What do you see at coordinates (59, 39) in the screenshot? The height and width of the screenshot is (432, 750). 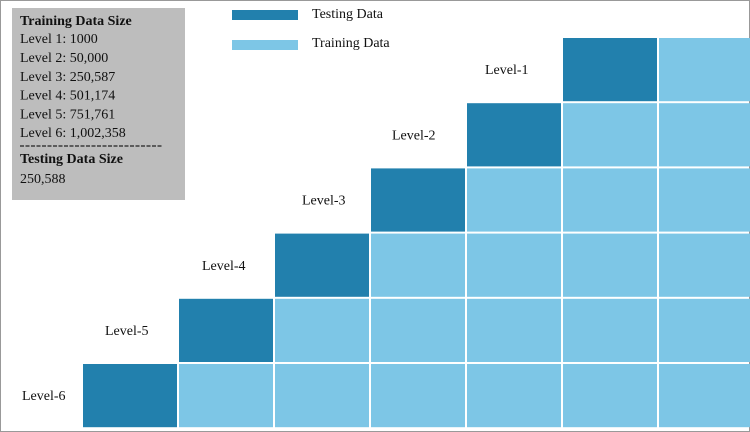 I see `training-line: Level 1: 1000` at bounding box center [59, 39].